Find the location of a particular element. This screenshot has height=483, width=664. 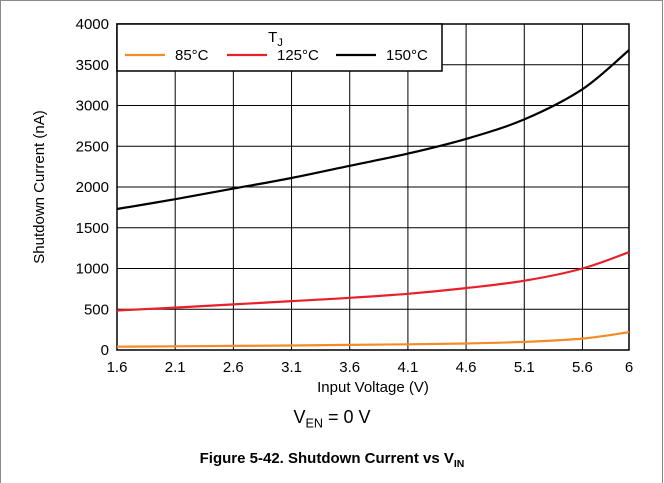

figure-caption: Figure 5-42. Shutdown Current vs VIN is located at coordinates (332, 460).